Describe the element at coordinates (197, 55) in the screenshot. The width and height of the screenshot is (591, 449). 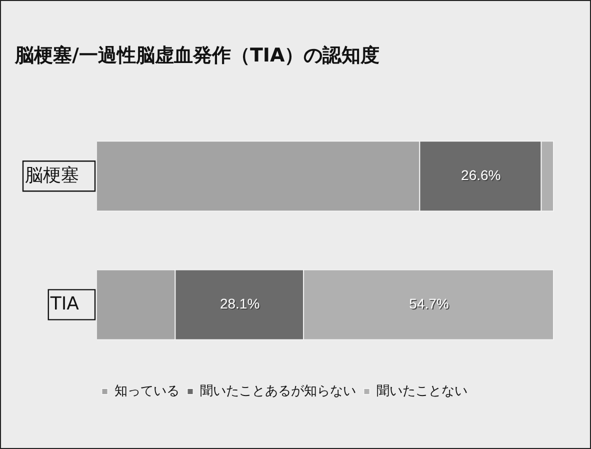
I see `chart-title: 脳梗塞/一過性脳虚血発作（TIA）の認知度` at that location.